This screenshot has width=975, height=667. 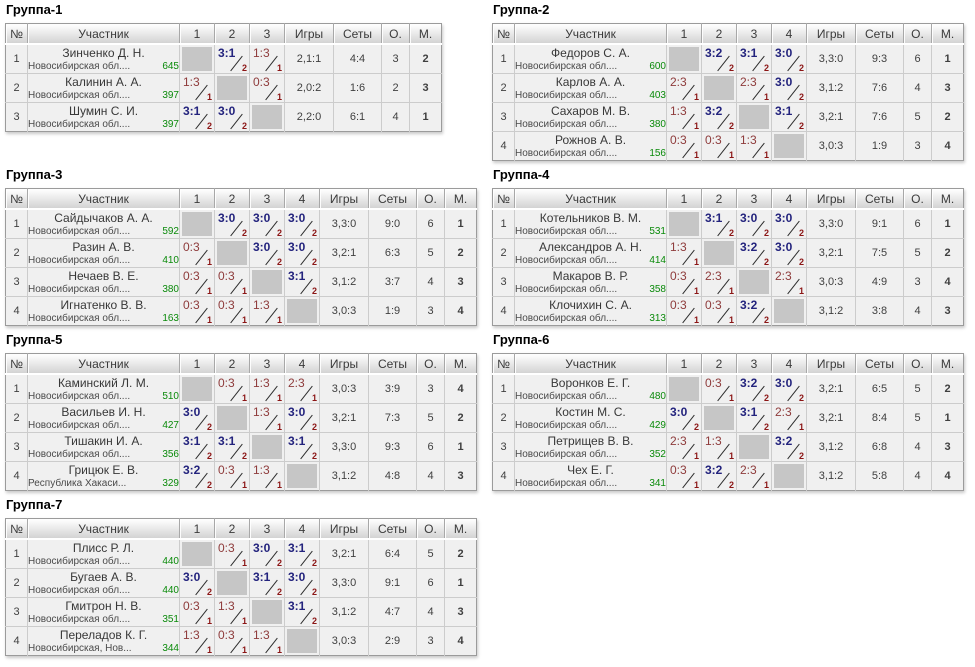 What do you see at coordinates (684, 364) in the screenshot?
I see `col-header-opponent-1: 1` at bounding box center [684, 364].